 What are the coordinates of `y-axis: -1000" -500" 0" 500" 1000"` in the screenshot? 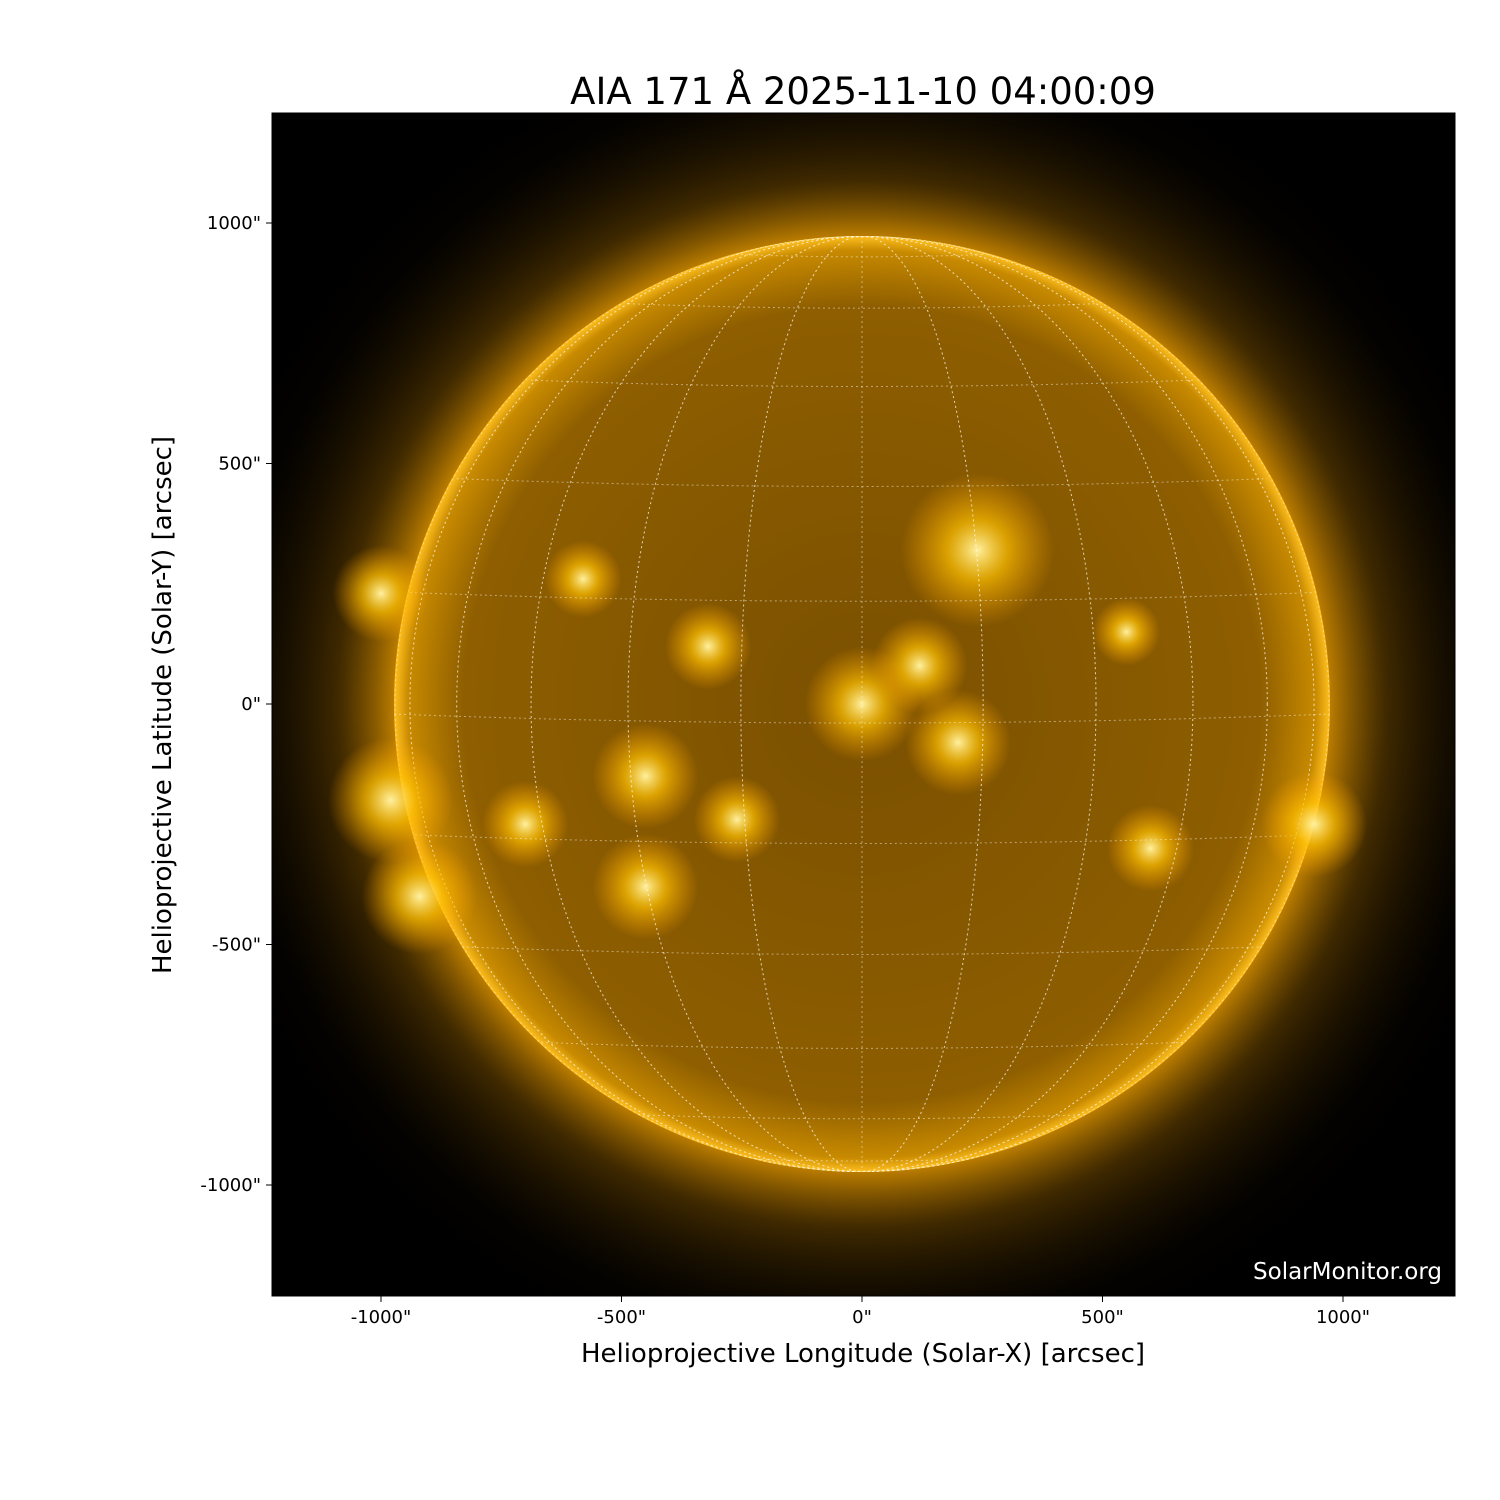 It's located at (236, 704).